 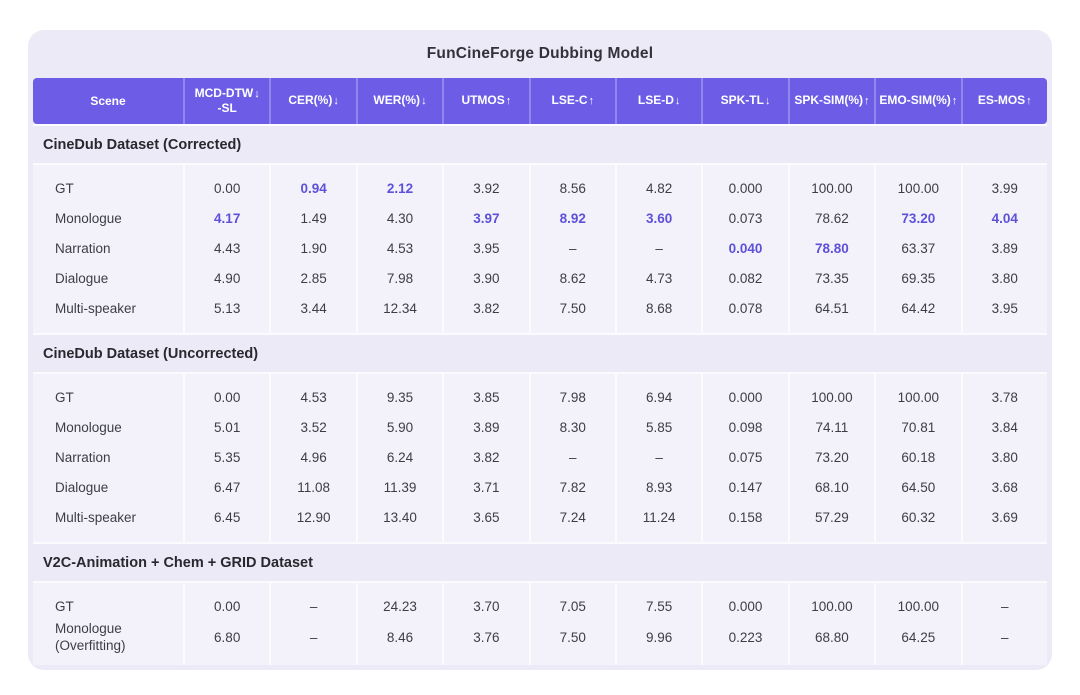 I want to click on metric-cell: 3.95, so click(x=1003, y=313).